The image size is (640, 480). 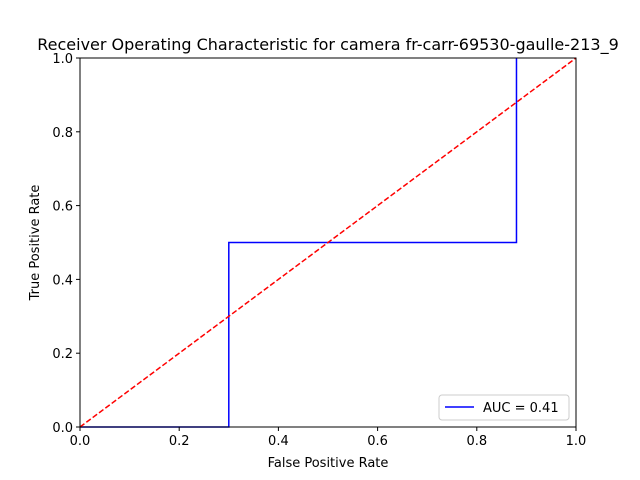 What do you see at coordinates (476, 441) in the screenshot?
I see `x-tick-label: 0.8` at bounding box center [476, 441].